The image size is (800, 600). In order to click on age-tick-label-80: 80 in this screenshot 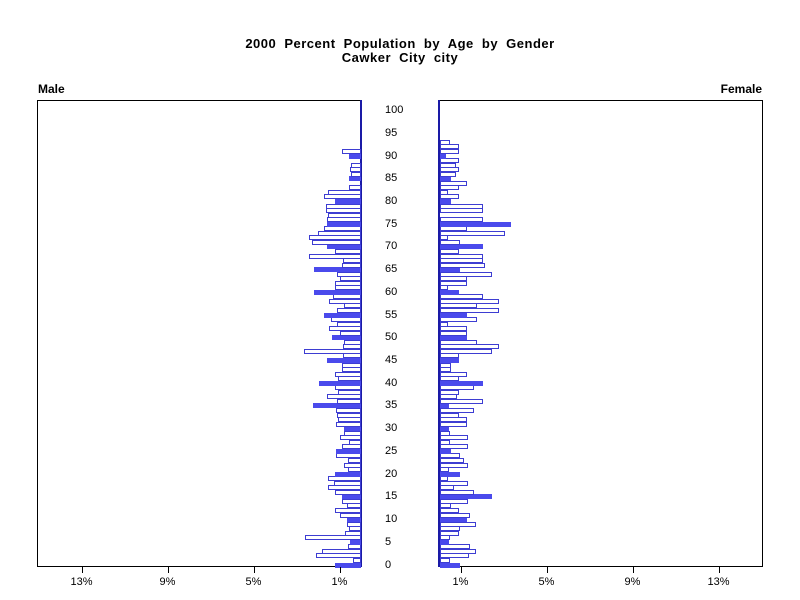, I will do `click(391, 200)`.